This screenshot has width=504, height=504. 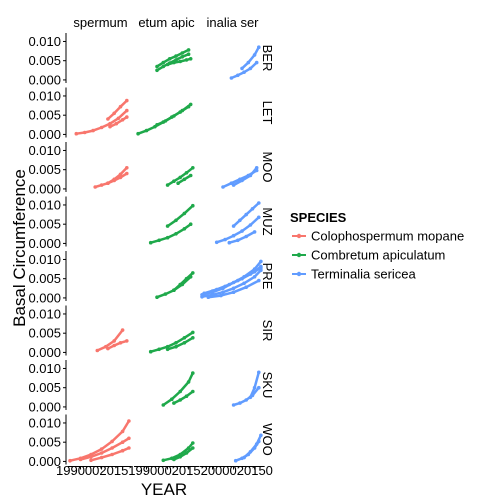 What do you see at coordinates (267, 439) in the screenshot?
I see `row-strip-label-woo: WOO` at bounding box center [267, 439].